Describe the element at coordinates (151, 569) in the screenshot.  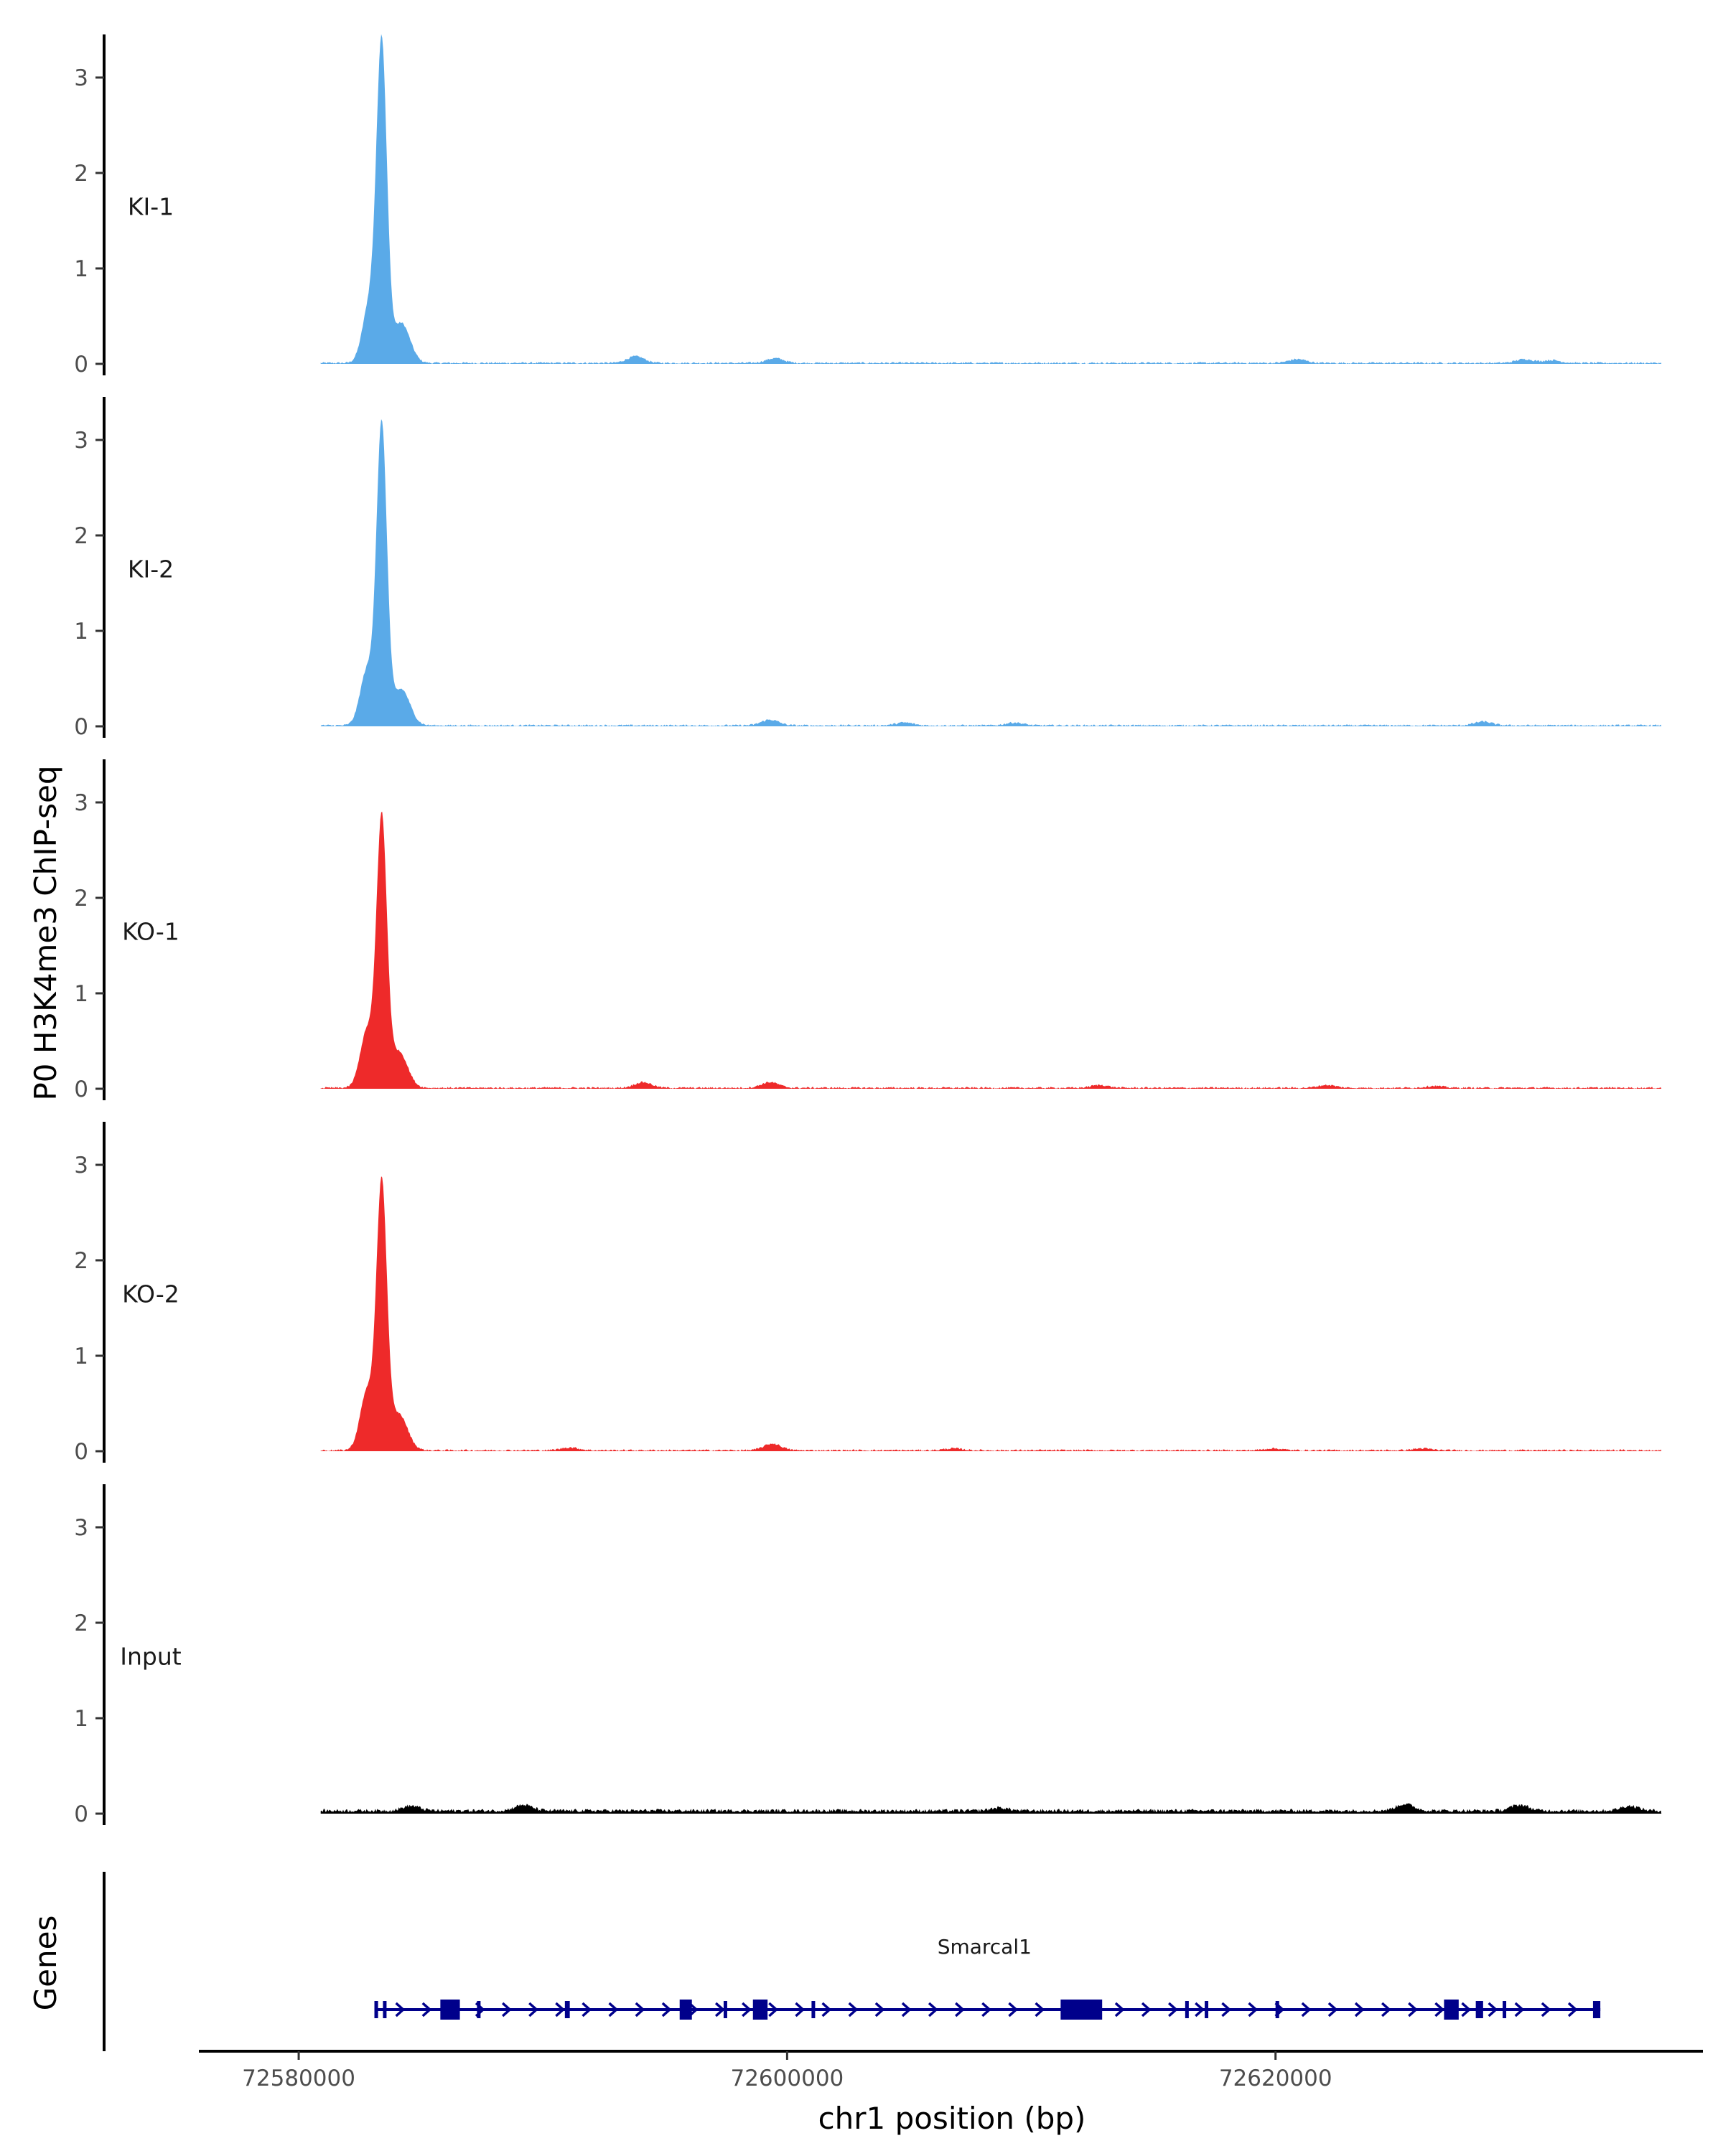
I see `track-label-1: KI-2` at that location.